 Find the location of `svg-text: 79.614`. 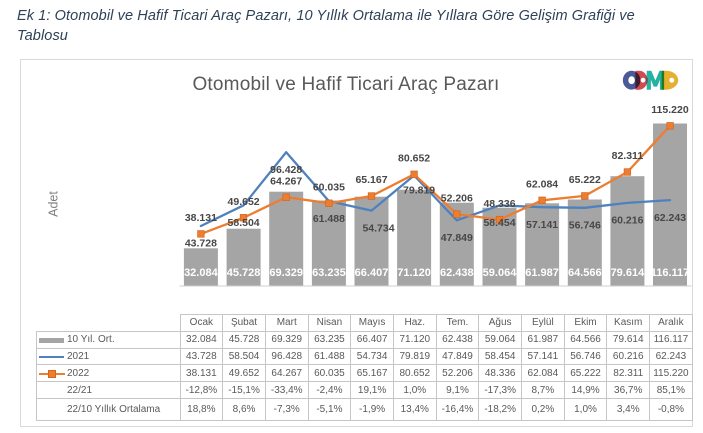

svg-text: 79.614 is located at coordinates (628, 273).